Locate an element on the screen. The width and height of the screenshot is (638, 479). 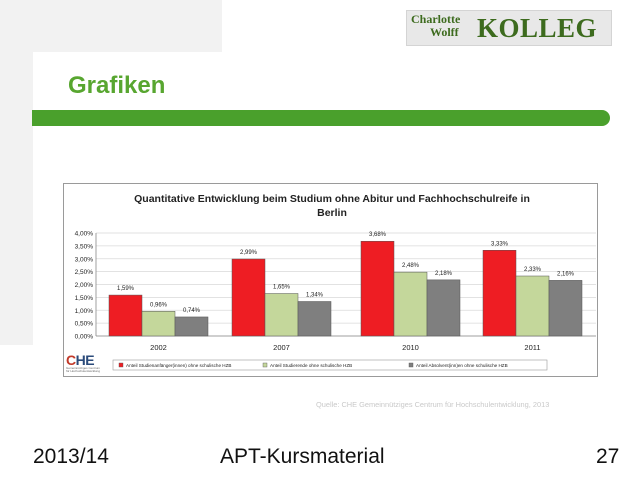
bar-data-label: 1,34% is located at coordinates (315, 295).